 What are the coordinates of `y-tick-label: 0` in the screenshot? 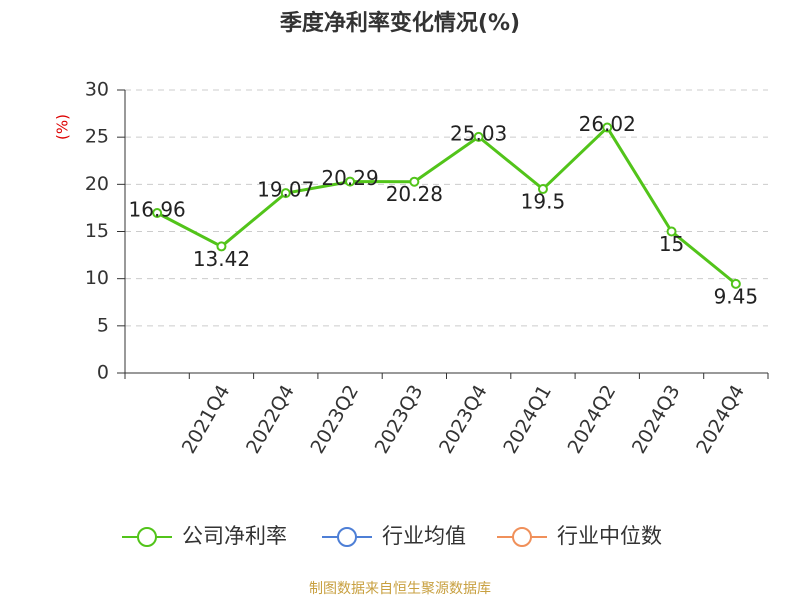 It's located at (103, 373).